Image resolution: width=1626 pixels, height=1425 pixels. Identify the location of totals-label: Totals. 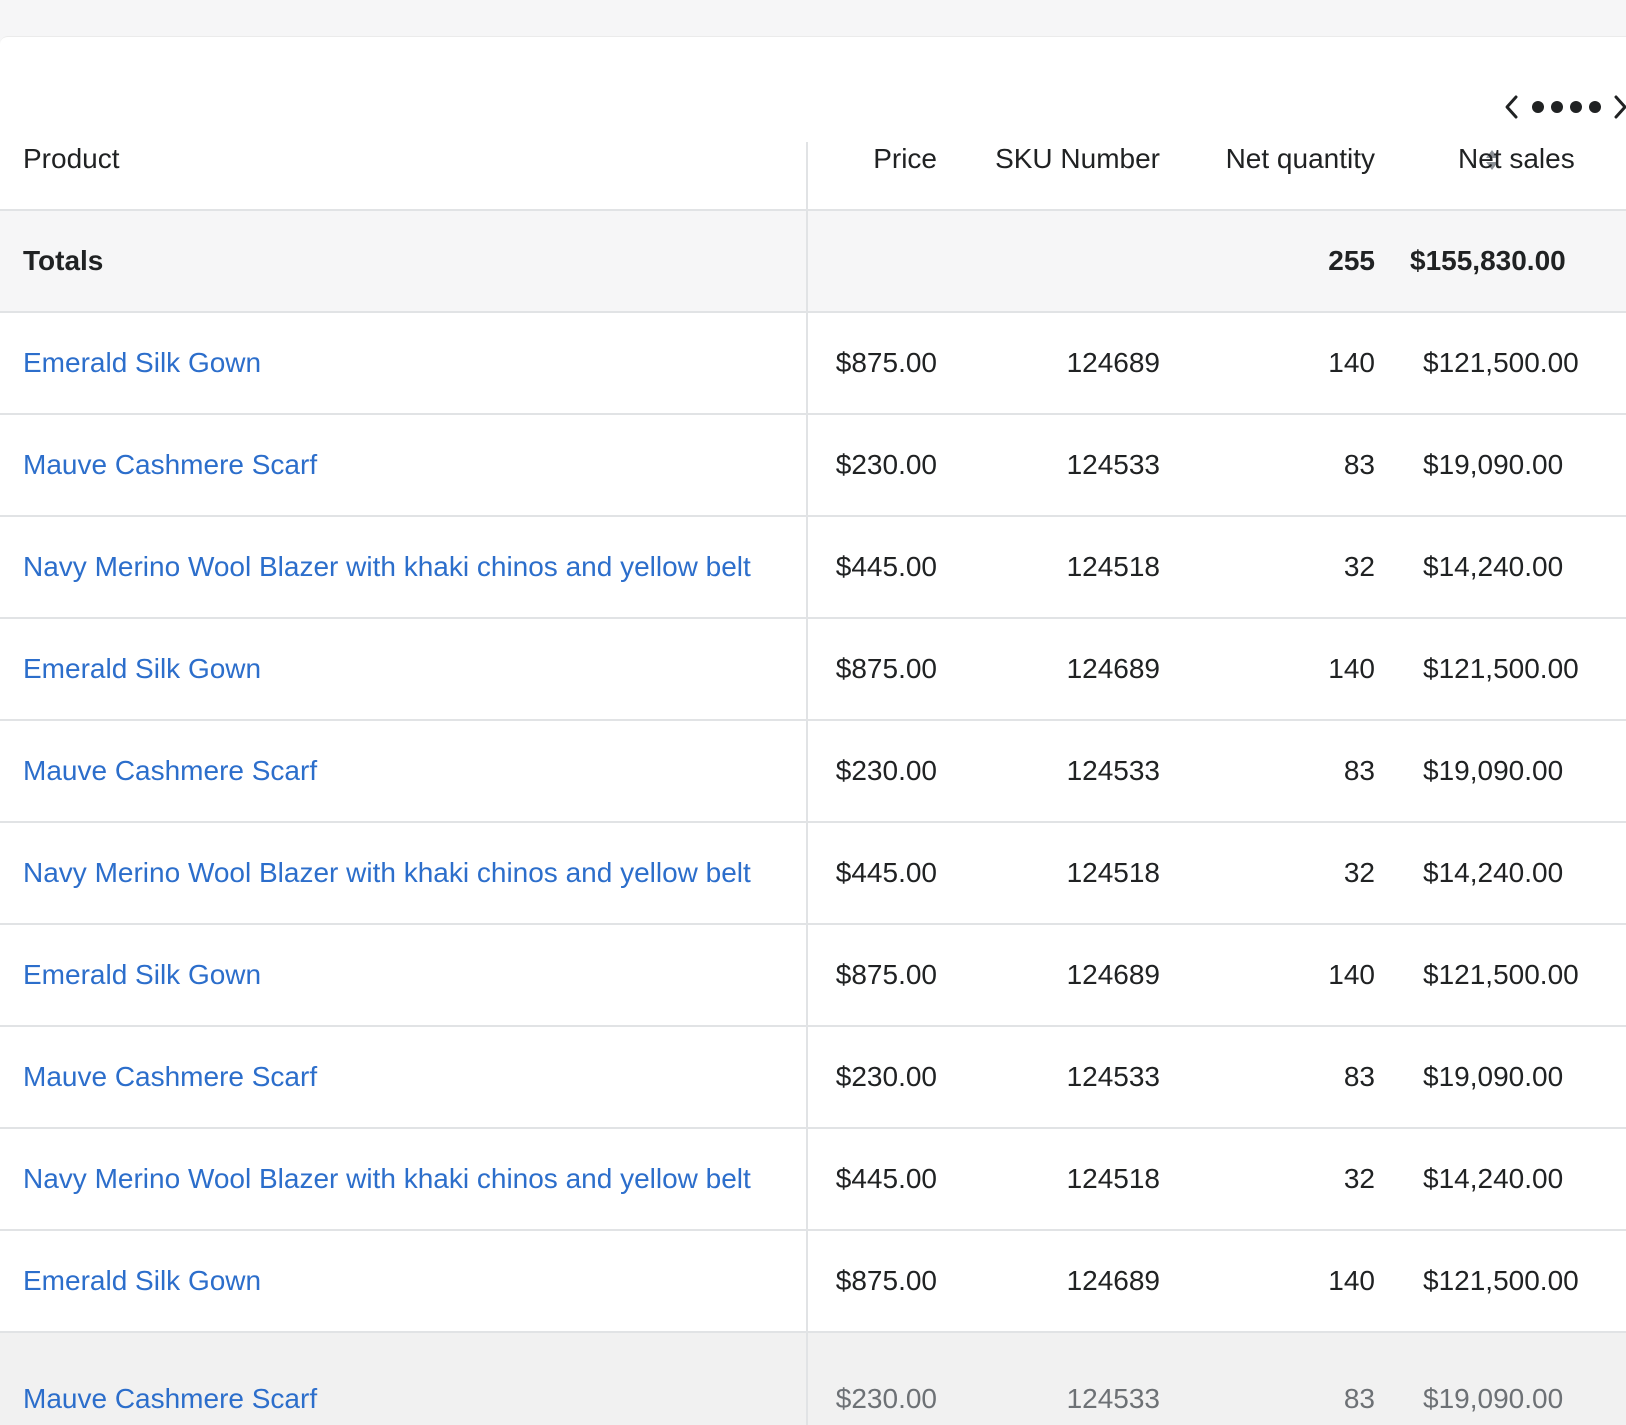
(63, 260).